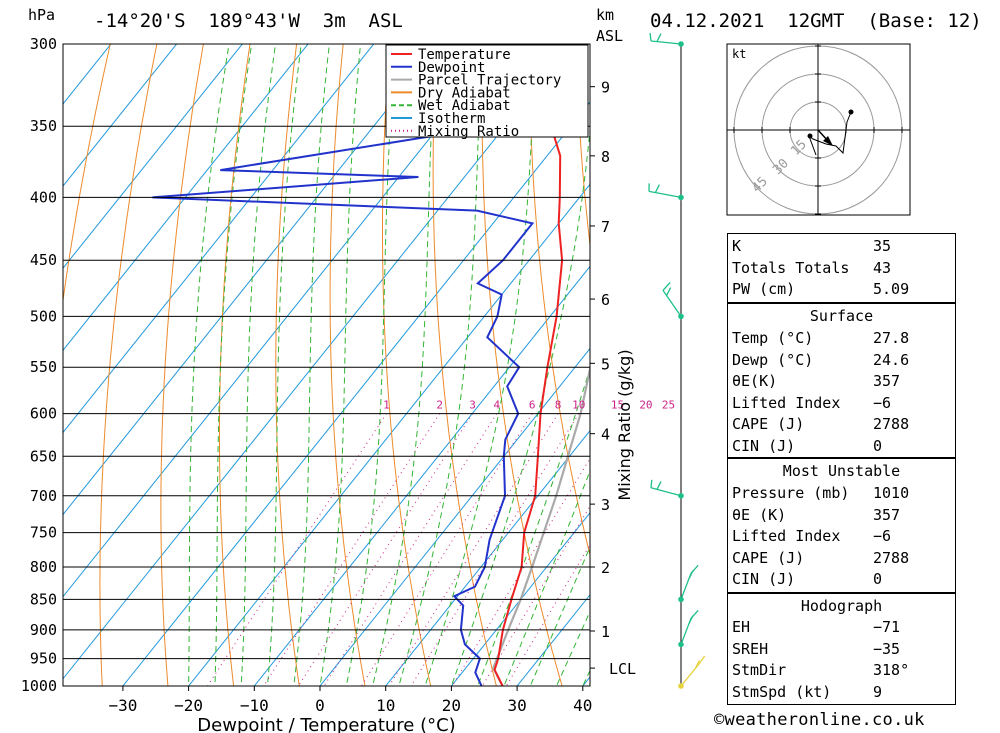 The image size is (1000, 733). What do you see at coordinates (782, 691) in the screenshot?
I see `index-label: StmSpd (kt)` at bounding box center [782, 691].